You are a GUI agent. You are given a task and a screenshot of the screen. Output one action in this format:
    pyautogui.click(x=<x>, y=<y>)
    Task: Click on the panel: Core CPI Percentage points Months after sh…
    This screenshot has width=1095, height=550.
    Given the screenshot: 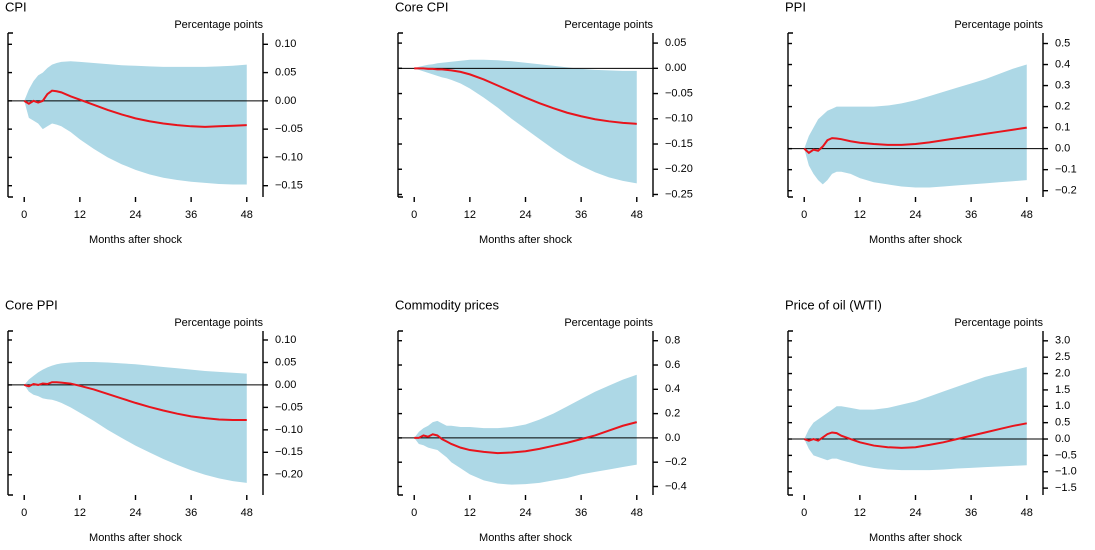 What is the action you would take?
    pyautogui.click(x=544, y=123)
    